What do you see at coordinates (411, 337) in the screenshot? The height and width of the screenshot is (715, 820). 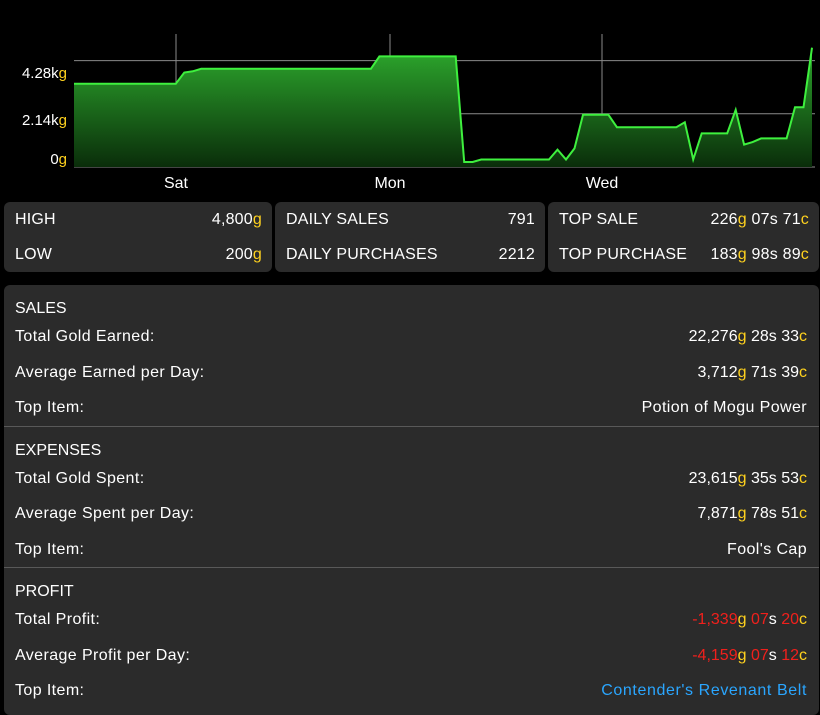 I see `total-earned-row: Total Gold Earned: 22,276g 28s 33c` at bounding box center [411, 337].